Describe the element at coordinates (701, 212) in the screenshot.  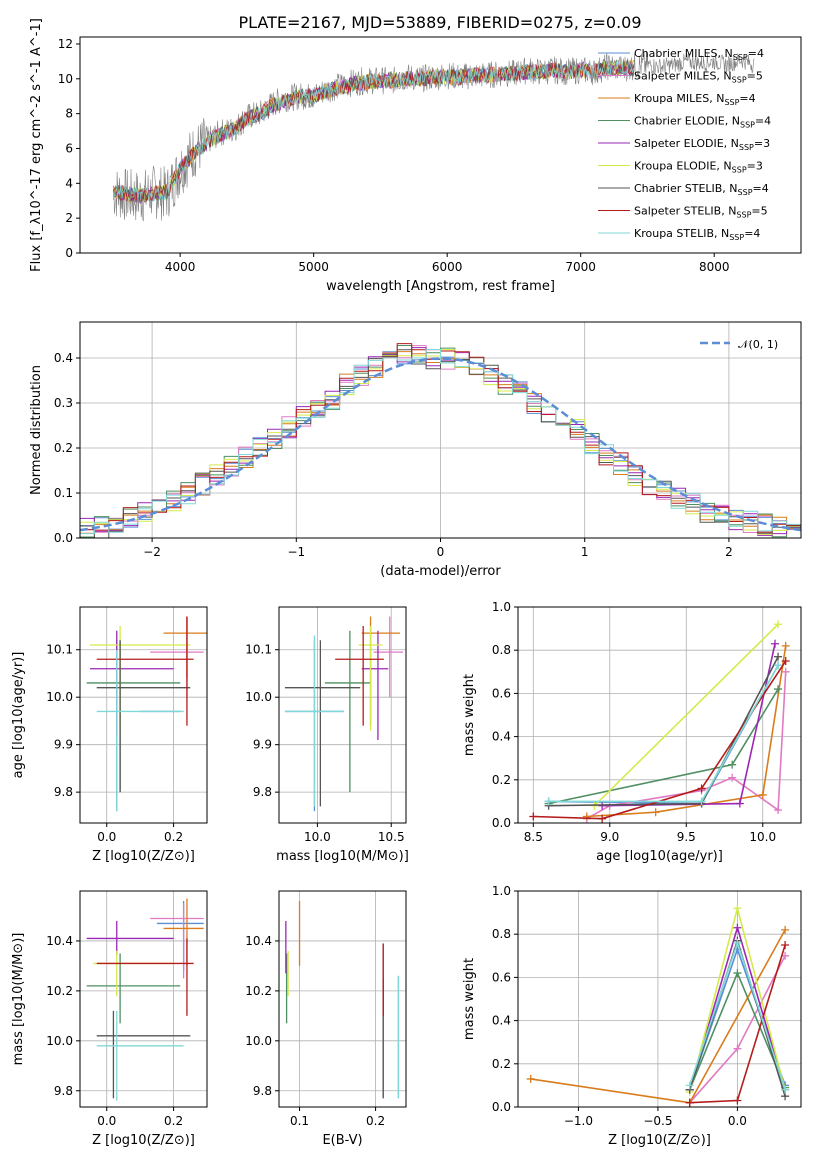
I see `legend-entry-7: Salpeter STELIB, NSSP=5` at that location.